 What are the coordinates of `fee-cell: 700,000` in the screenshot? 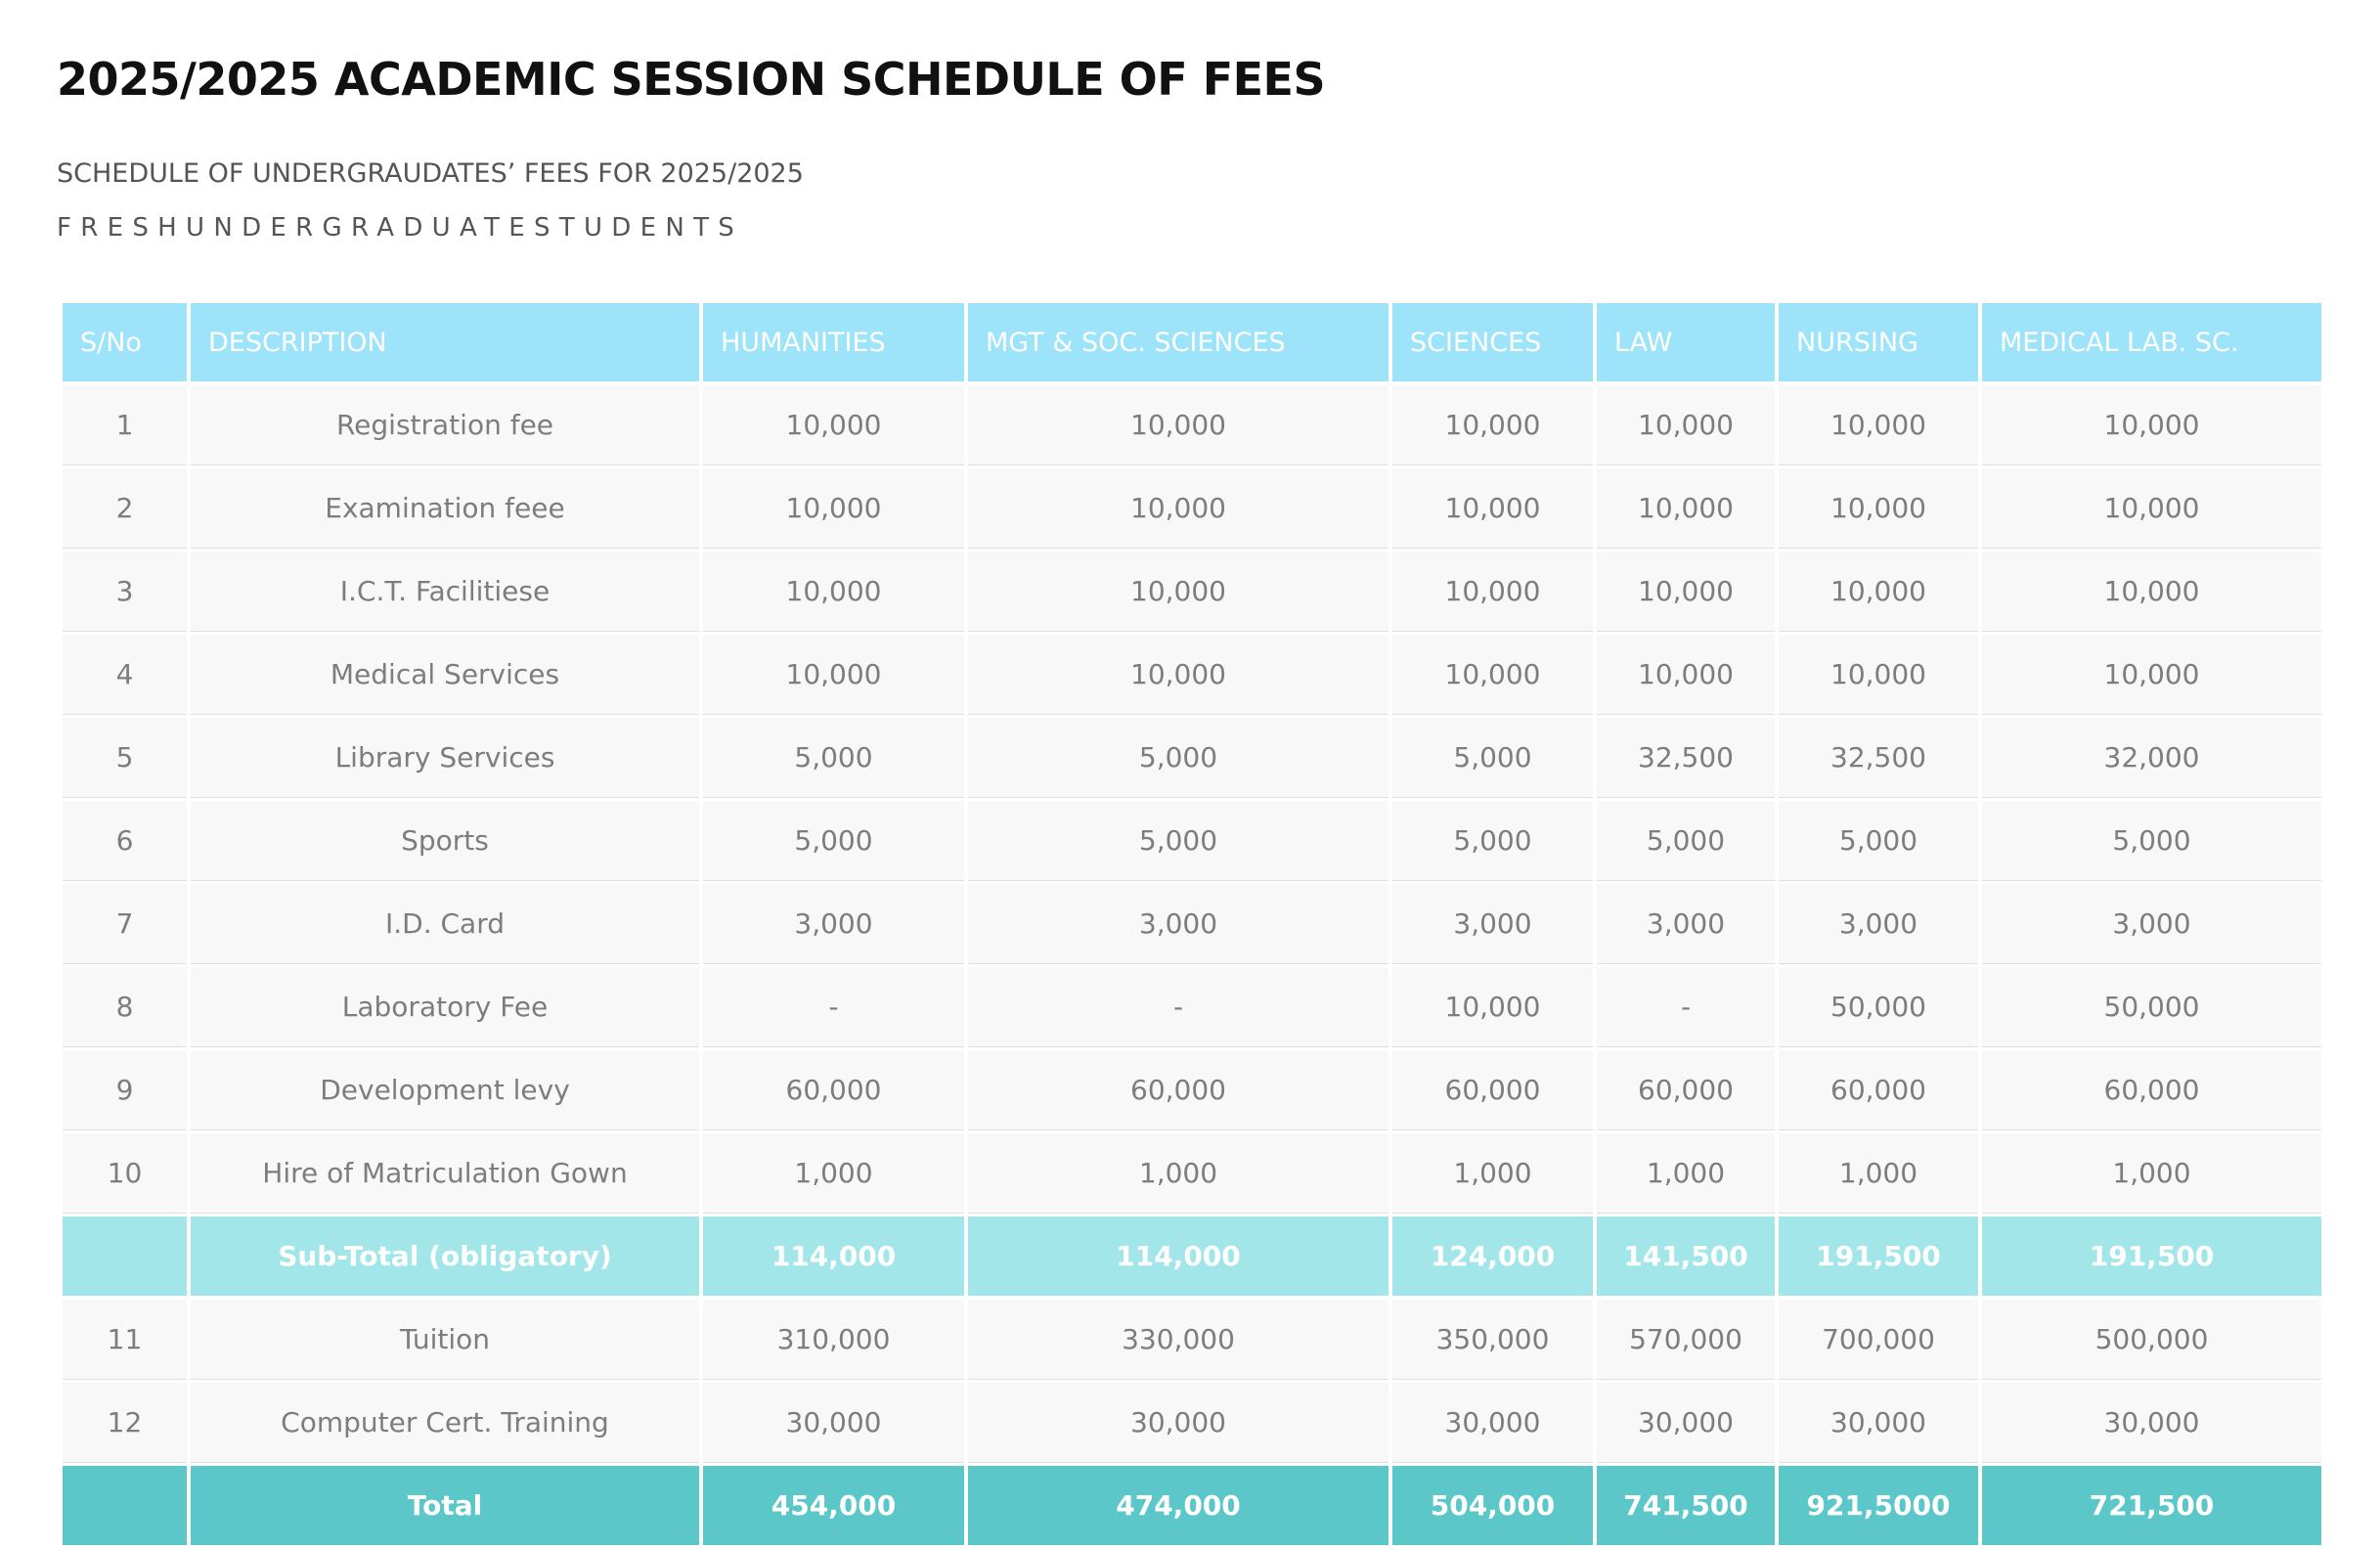 It's located at (1878, 1339).